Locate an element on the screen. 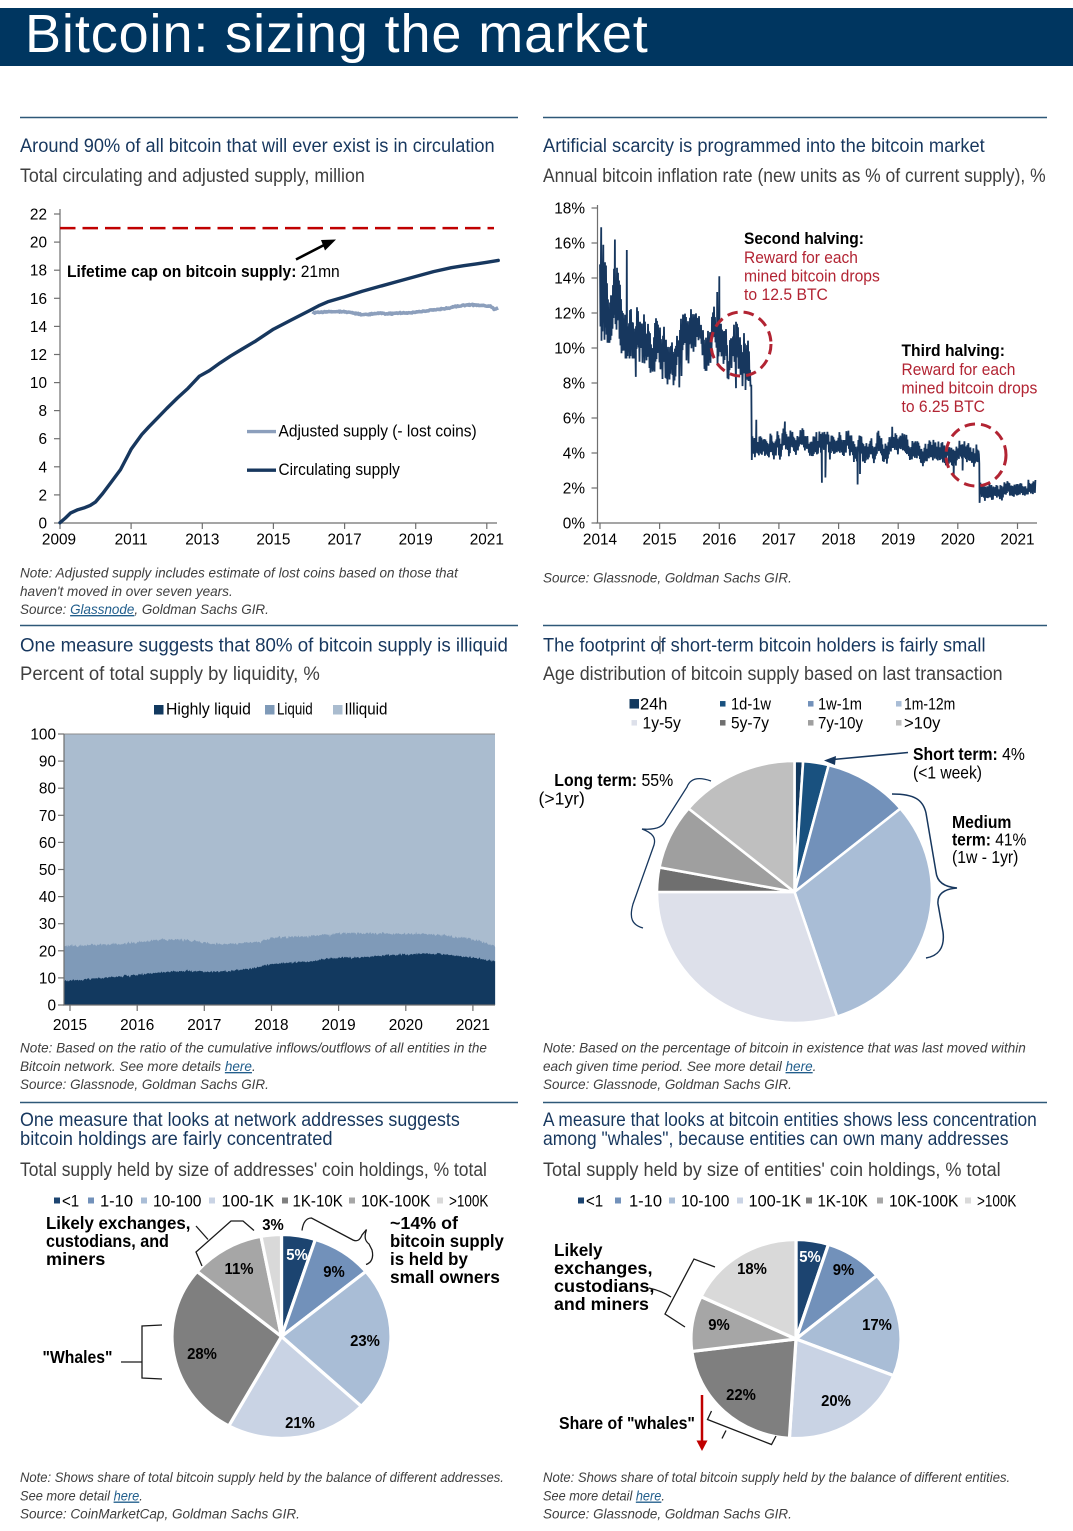 Image resolution: width=1073 pixels, height=1531 pixels. svg-text: 90 is located at coordinates (47, 761).